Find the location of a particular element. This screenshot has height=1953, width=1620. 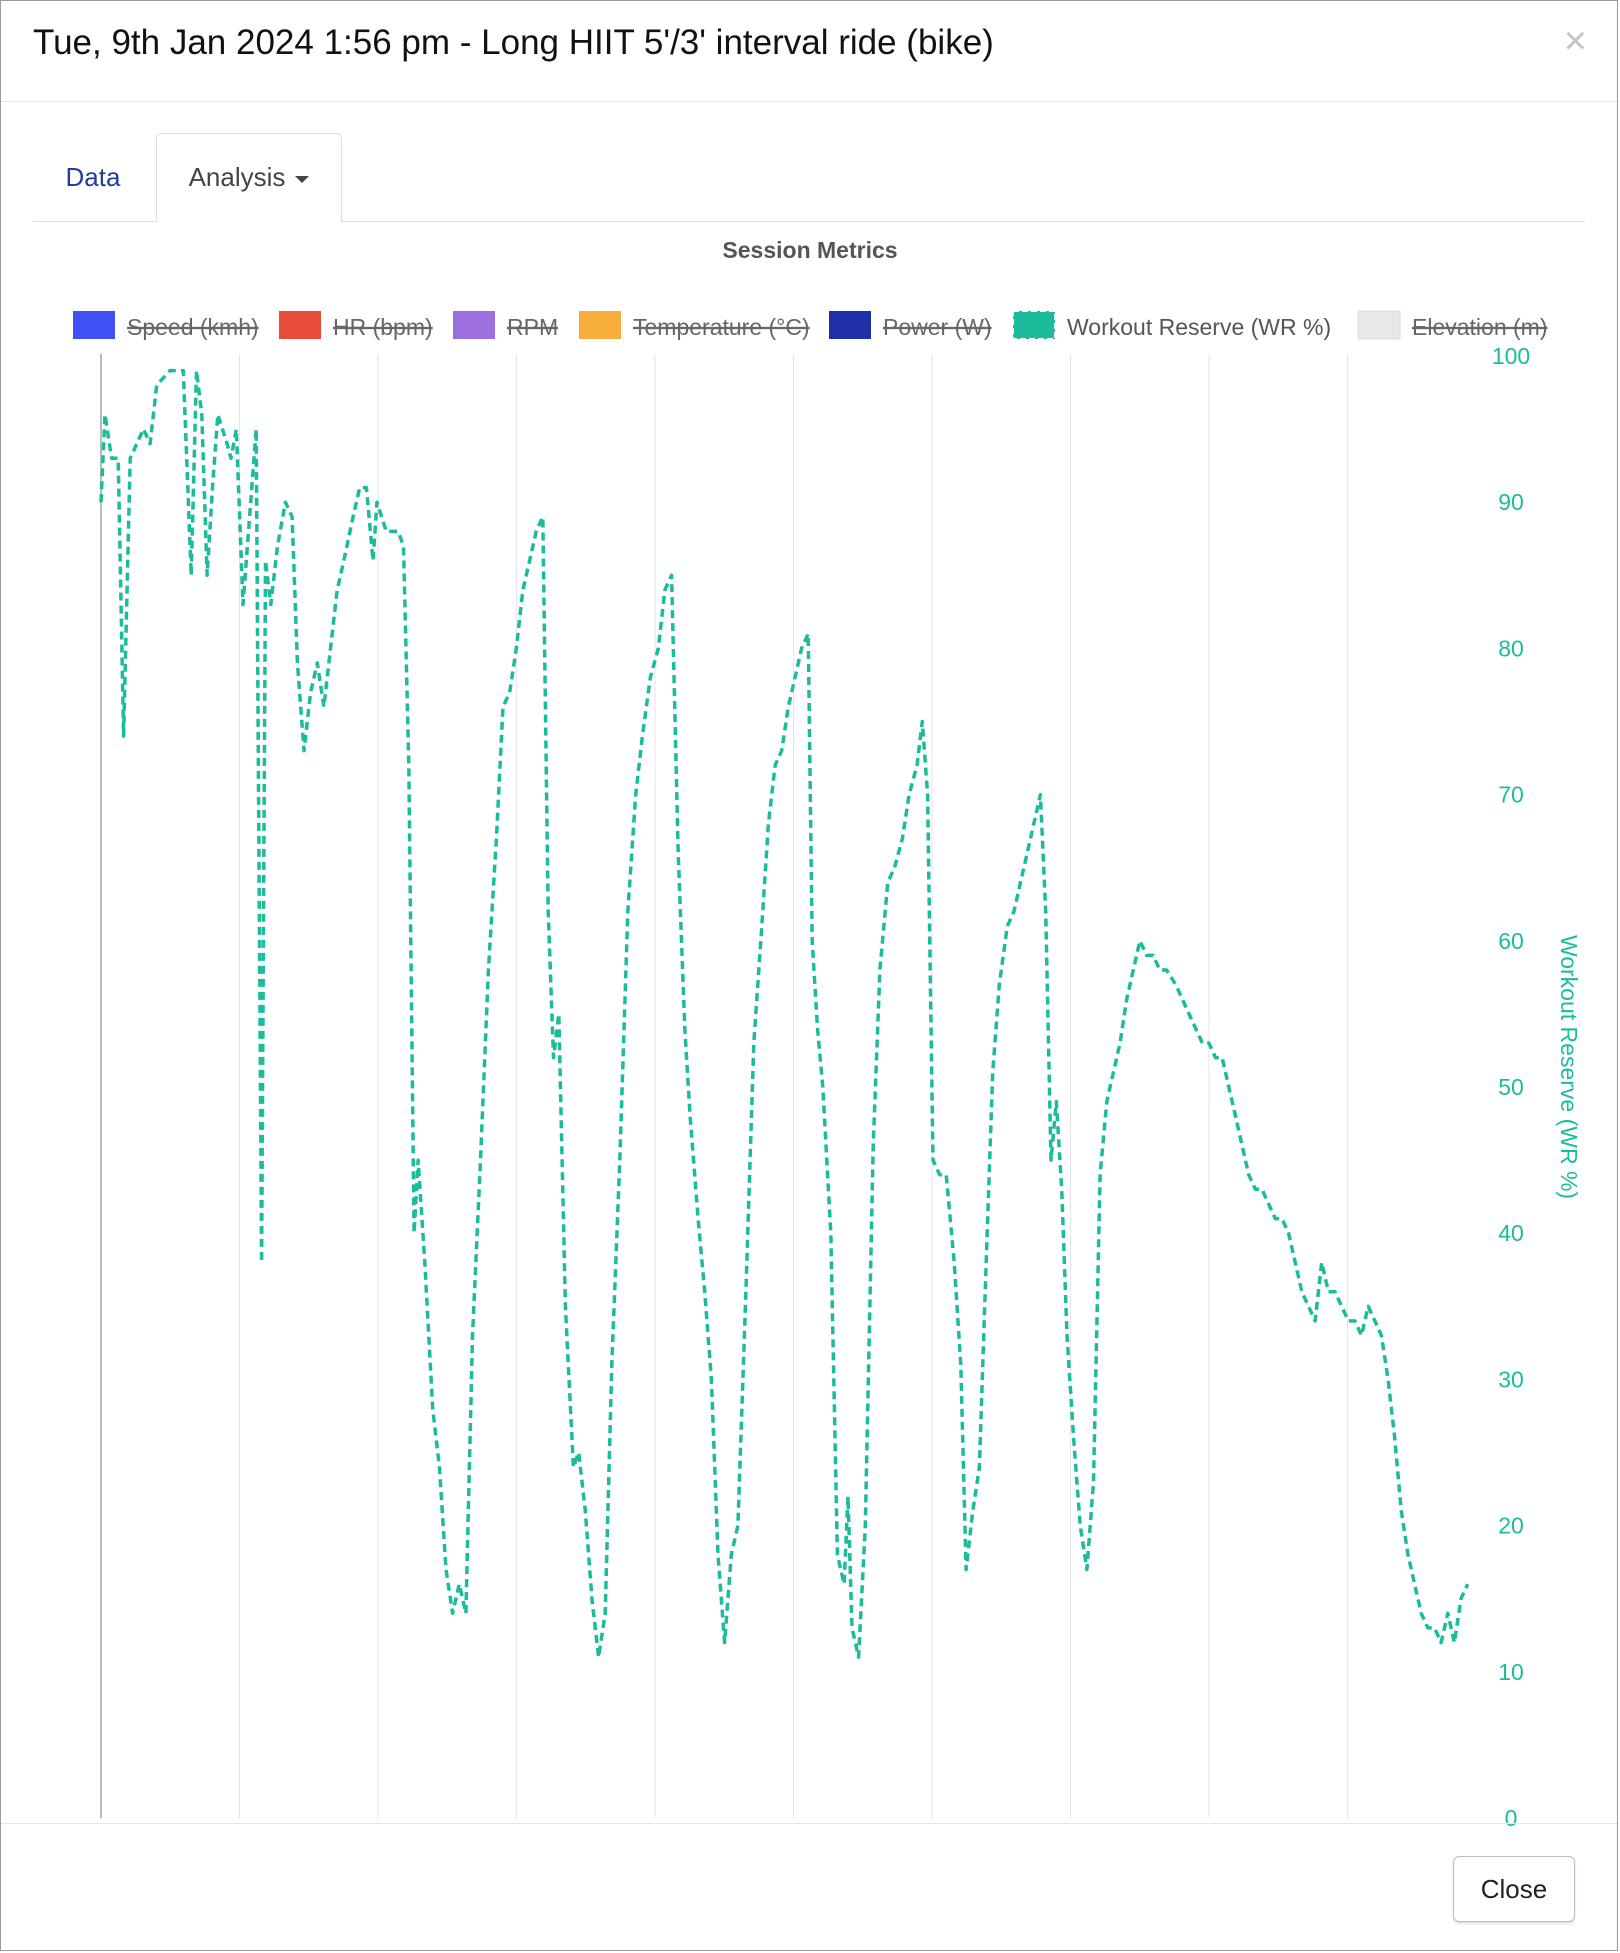

legend-item: HR (bpm) is located at coordinates (356, 325).